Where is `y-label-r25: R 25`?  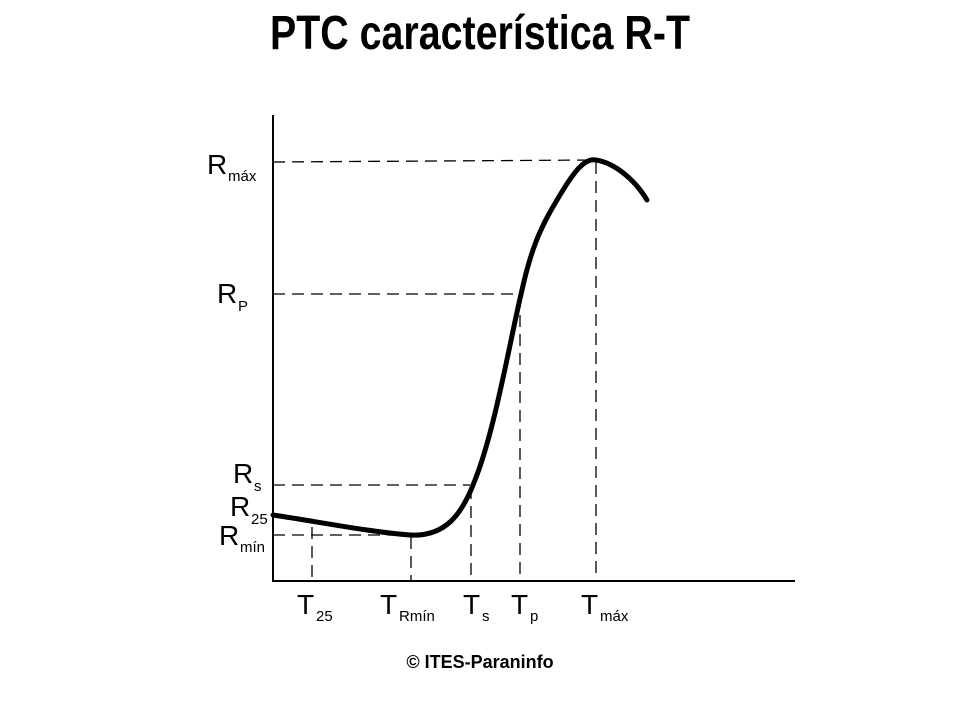 y-label-r25: R 25 is located at coordinates (249, 509).